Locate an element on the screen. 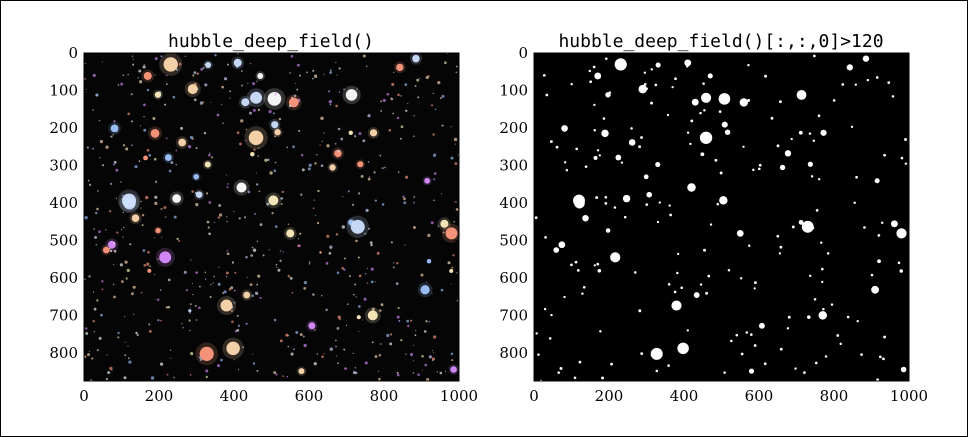 The width and height of the screenshot is (968, 437). y-tick-label: 700 is located at coordinates (63, 315).